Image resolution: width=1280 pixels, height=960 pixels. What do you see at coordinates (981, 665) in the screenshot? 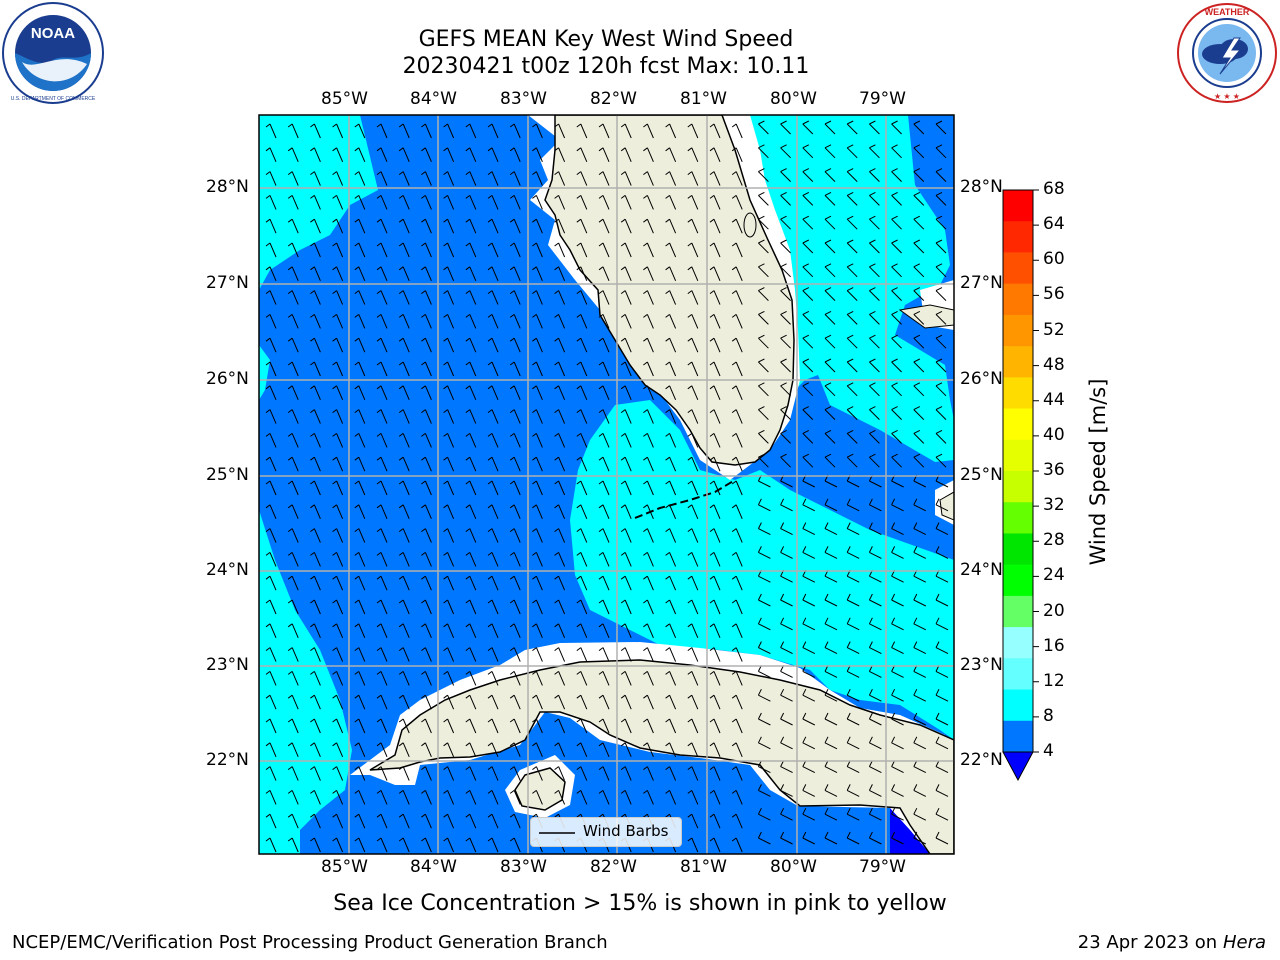
I see `lat-label-right: 23°N` at bounding box center [981, 665].